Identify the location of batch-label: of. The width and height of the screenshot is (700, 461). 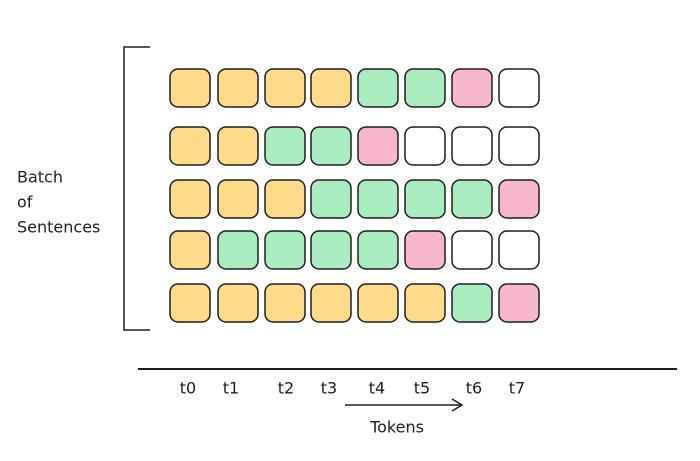
(25, 202).